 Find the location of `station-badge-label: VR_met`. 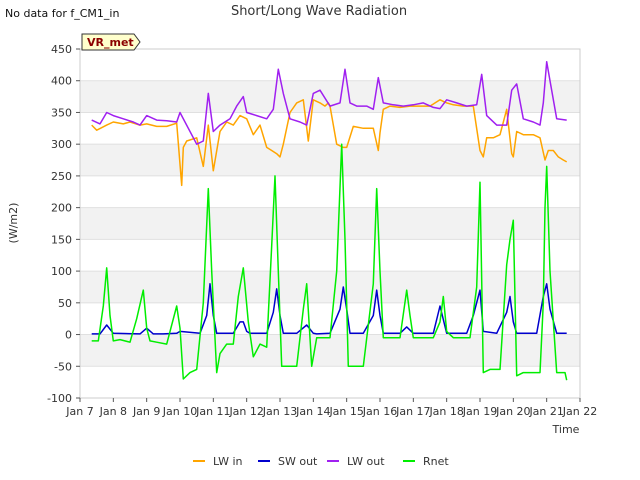

station-badge-label: VR_met is located at coordinates (110, 42).